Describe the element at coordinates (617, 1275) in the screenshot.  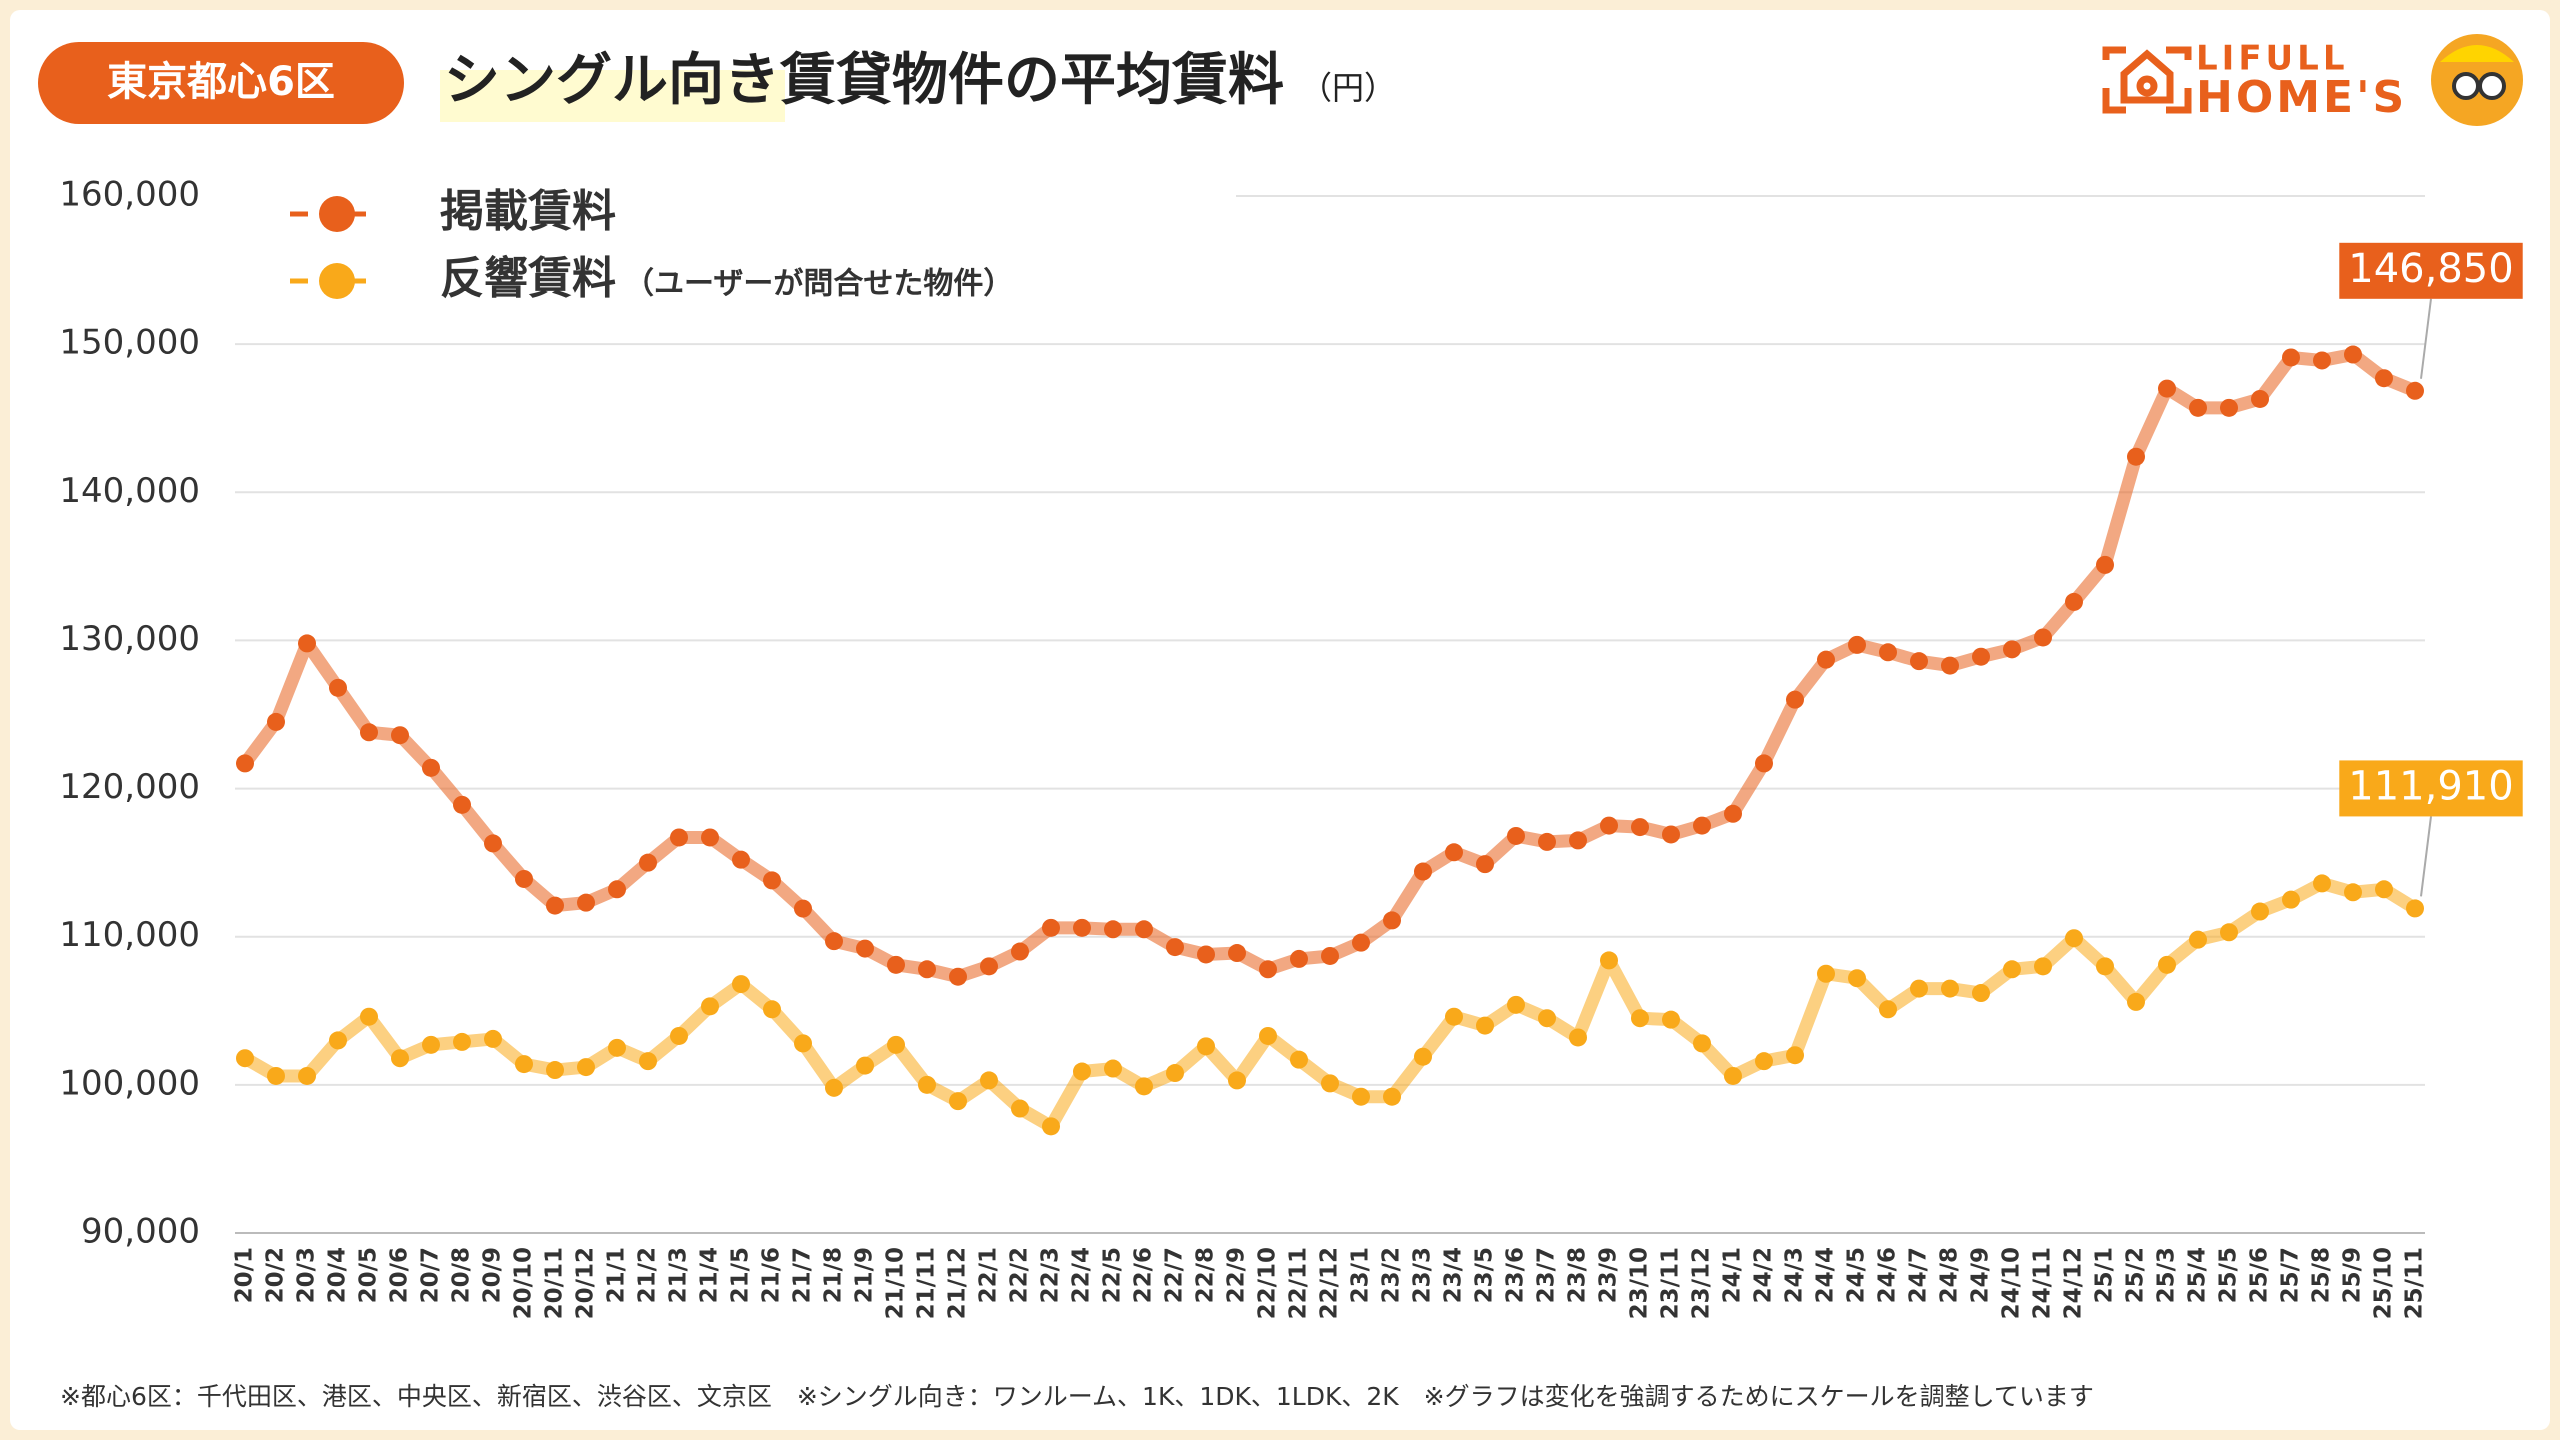
I see `x-tick-label: 21/1` at that location.